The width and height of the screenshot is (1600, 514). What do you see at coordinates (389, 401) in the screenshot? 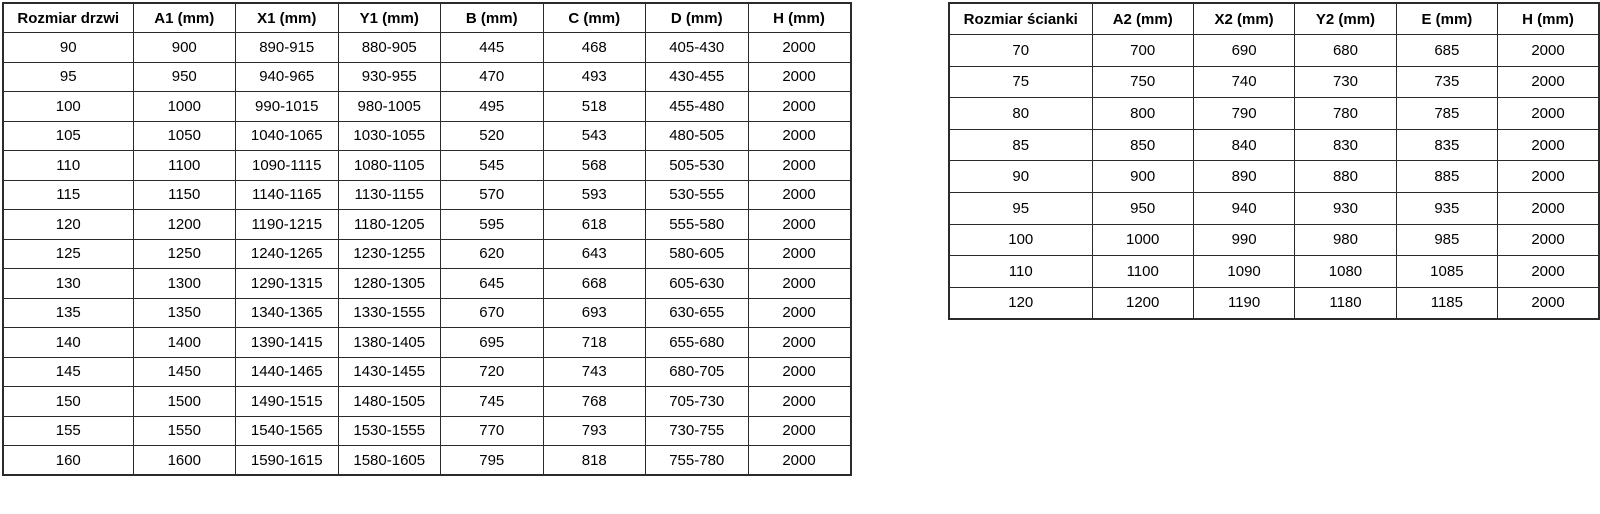
I see `table-cell: 1480-1505` at bounding box center [389, 401].